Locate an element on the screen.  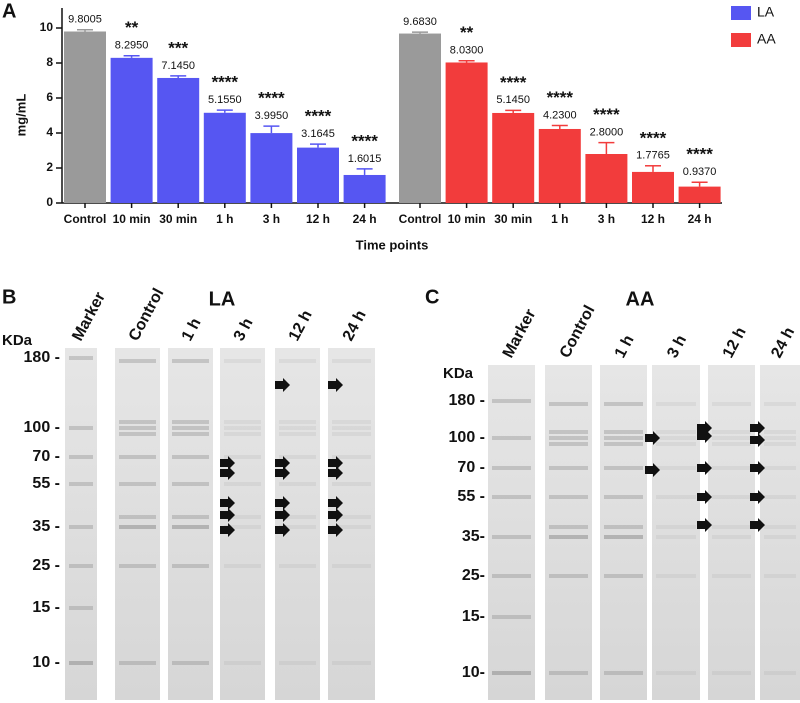
value-label: 8.2950 is located at coordinates (132, 46).